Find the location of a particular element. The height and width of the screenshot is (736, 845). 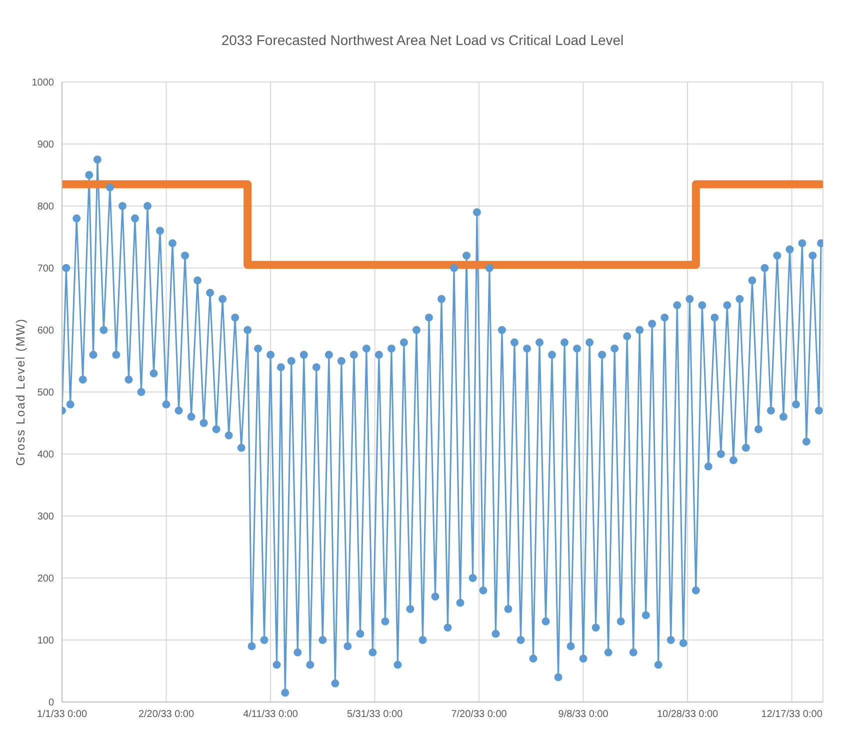

y-tick-label: 400 is located at coordinates (45, 455).